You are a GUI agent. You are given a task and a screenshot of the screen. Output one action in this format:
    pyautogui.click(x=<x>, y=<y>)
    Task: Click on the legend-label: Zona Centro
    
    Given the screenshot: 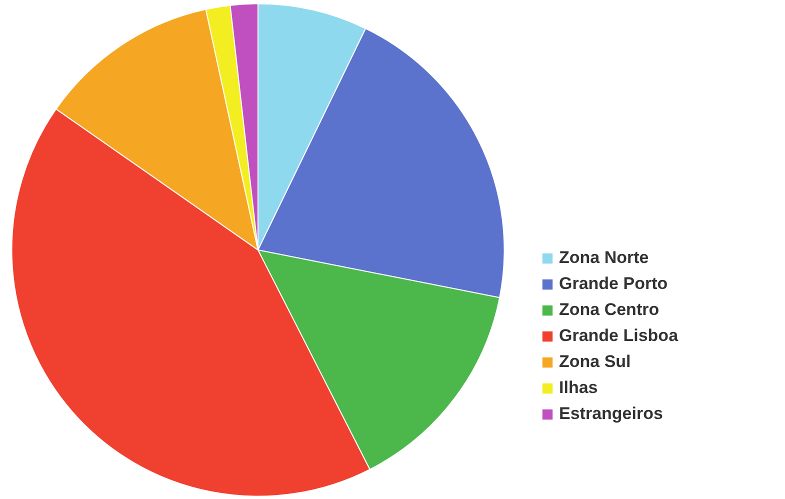 What is the action you would take?
    pyautogui.click(x=609, y=310)
    